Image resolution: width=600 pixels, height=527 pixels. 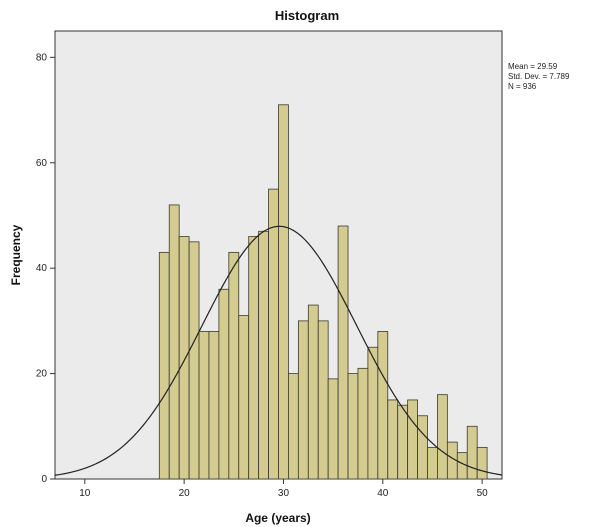 I want to click on x-tick-label: 50, so click(x=483, y=493).